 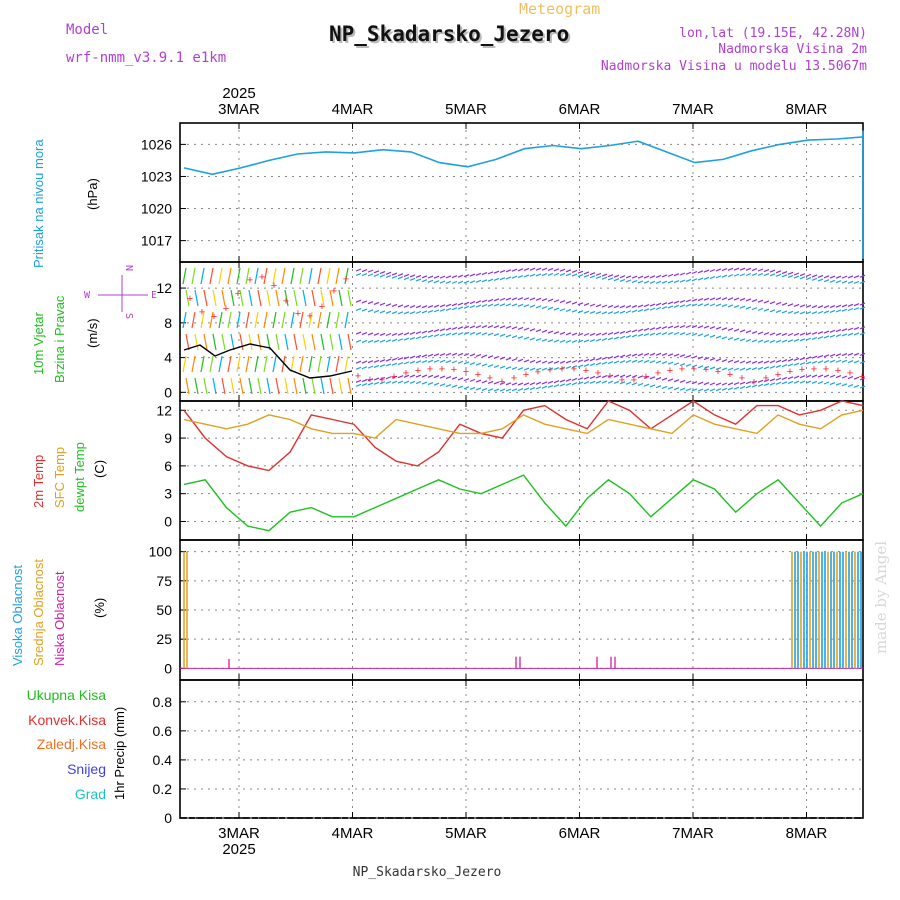 What do you see at coordinates (128, 316) in the screenshot?
I see `compass-south: S` at bounding box center [128, 316].